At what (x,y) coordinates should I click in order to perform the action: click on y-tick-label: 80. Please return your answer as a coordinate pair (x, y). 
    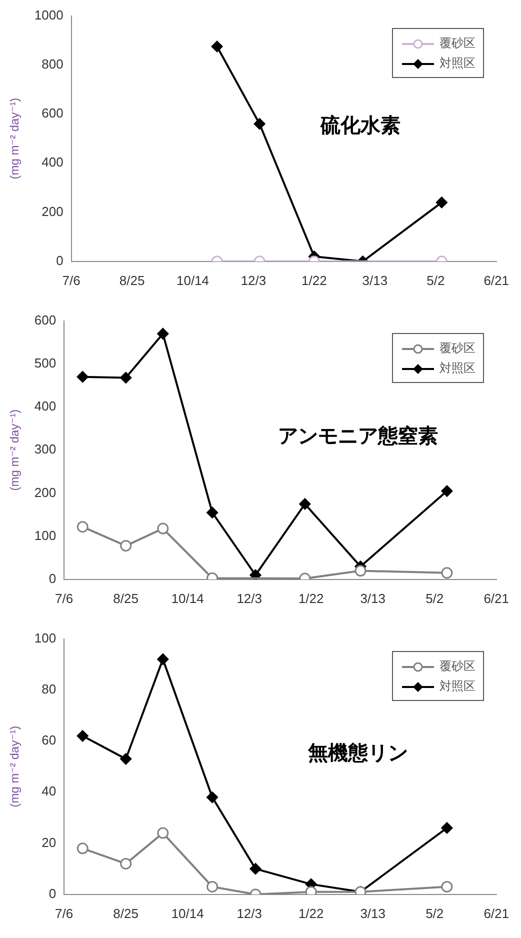
    Looking at the image, I should click on (49, 689).